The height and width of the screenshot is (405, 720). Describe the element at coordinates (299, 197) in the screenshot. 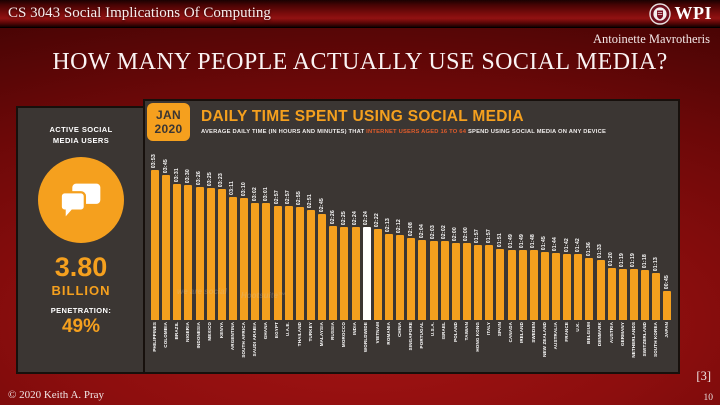

I see `bar-value-label: 02:55` at that location.